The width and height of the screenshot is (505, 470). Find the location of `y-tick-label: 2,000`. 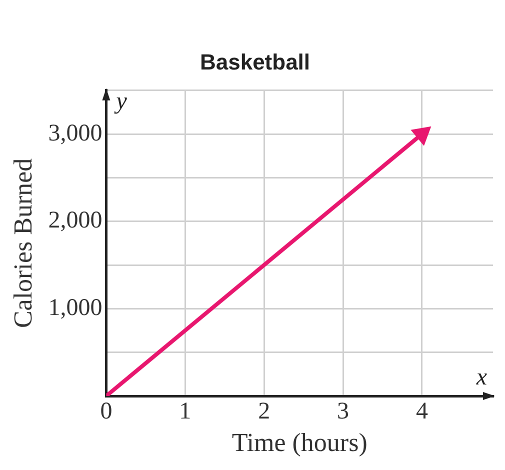

y-tick-label: 2,000 is located at coordinates (75, 221).